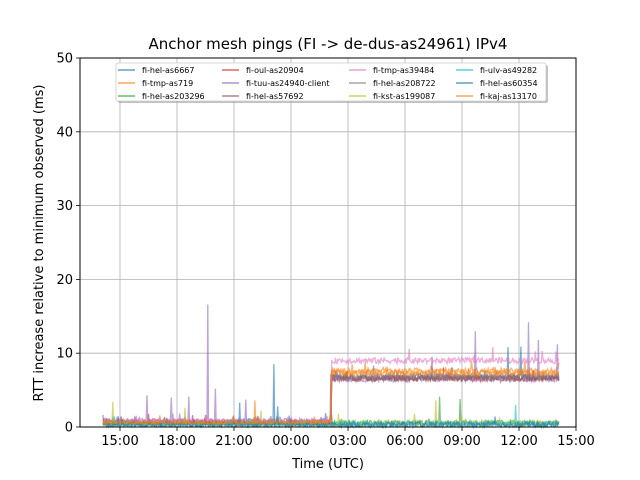 This screenshot has width=640, height=480. I want to click on legend-label: fi-tmp-as39484, so click(403, 70).